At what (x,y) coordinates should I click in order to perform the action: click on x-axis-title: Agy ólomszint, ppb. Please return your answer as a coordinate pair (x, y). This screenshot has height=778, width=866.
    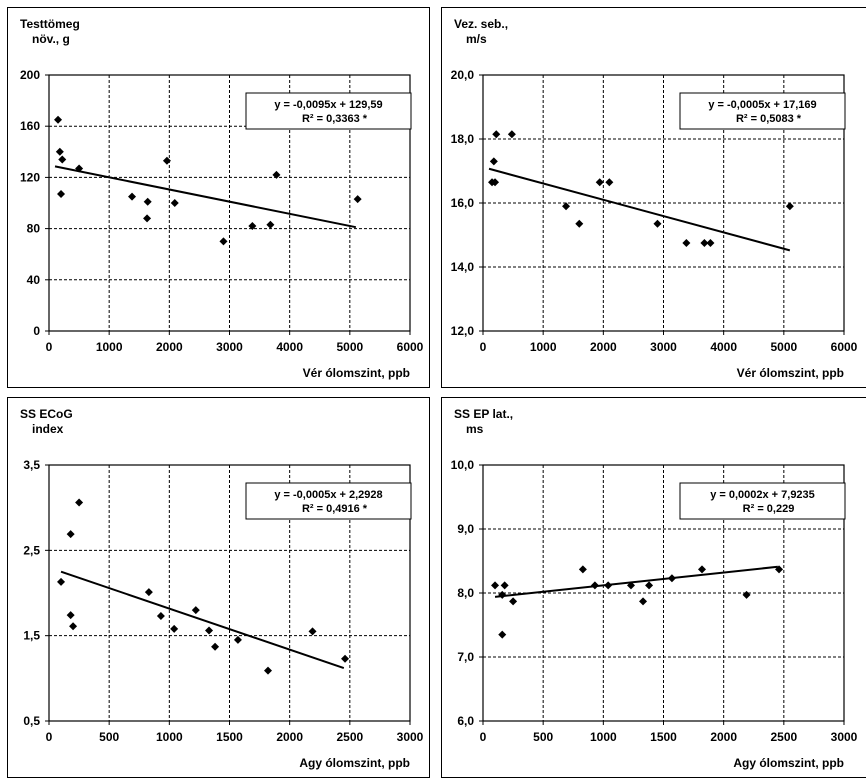
    Looking at the image, I should click on (354, 763).